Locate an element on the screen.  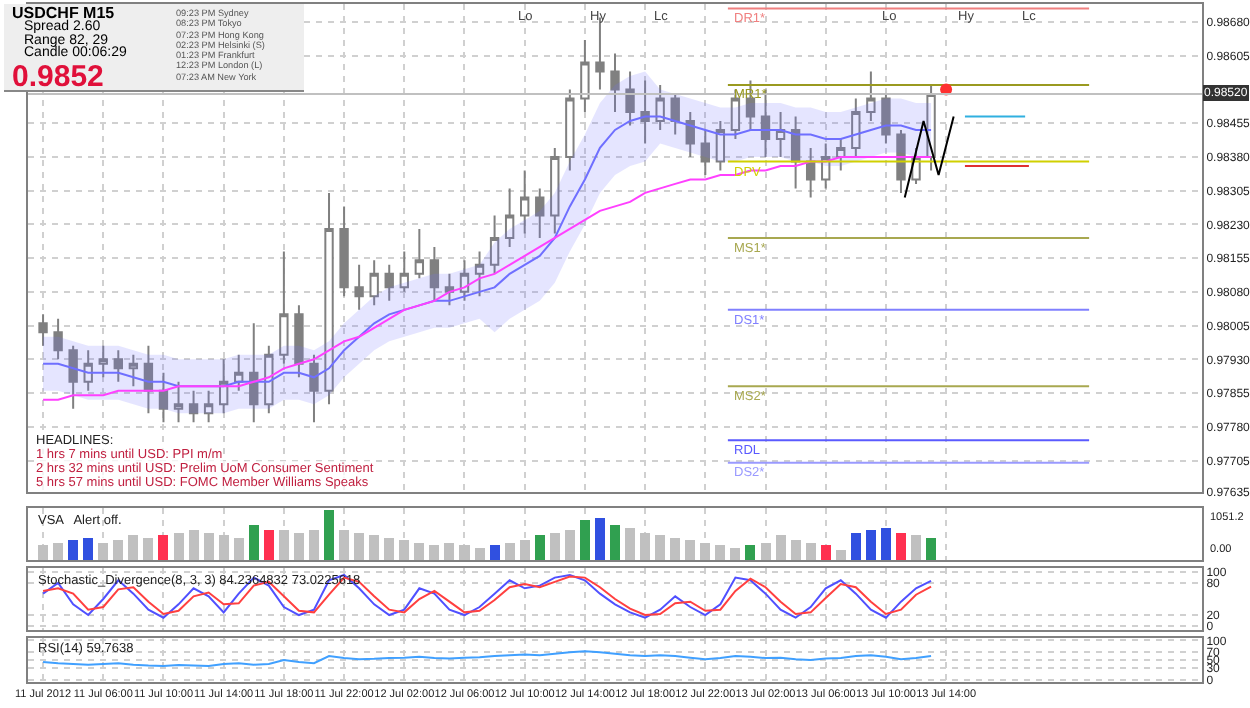
annotation: USDCHF M15 is located at coordinates (63, 13).